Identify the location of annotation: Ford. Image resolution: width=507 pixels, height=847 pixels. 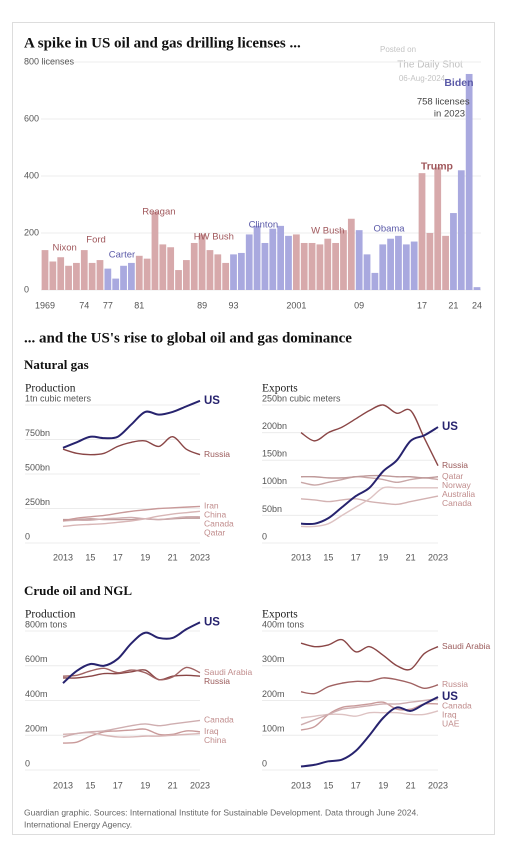
(96, 240).